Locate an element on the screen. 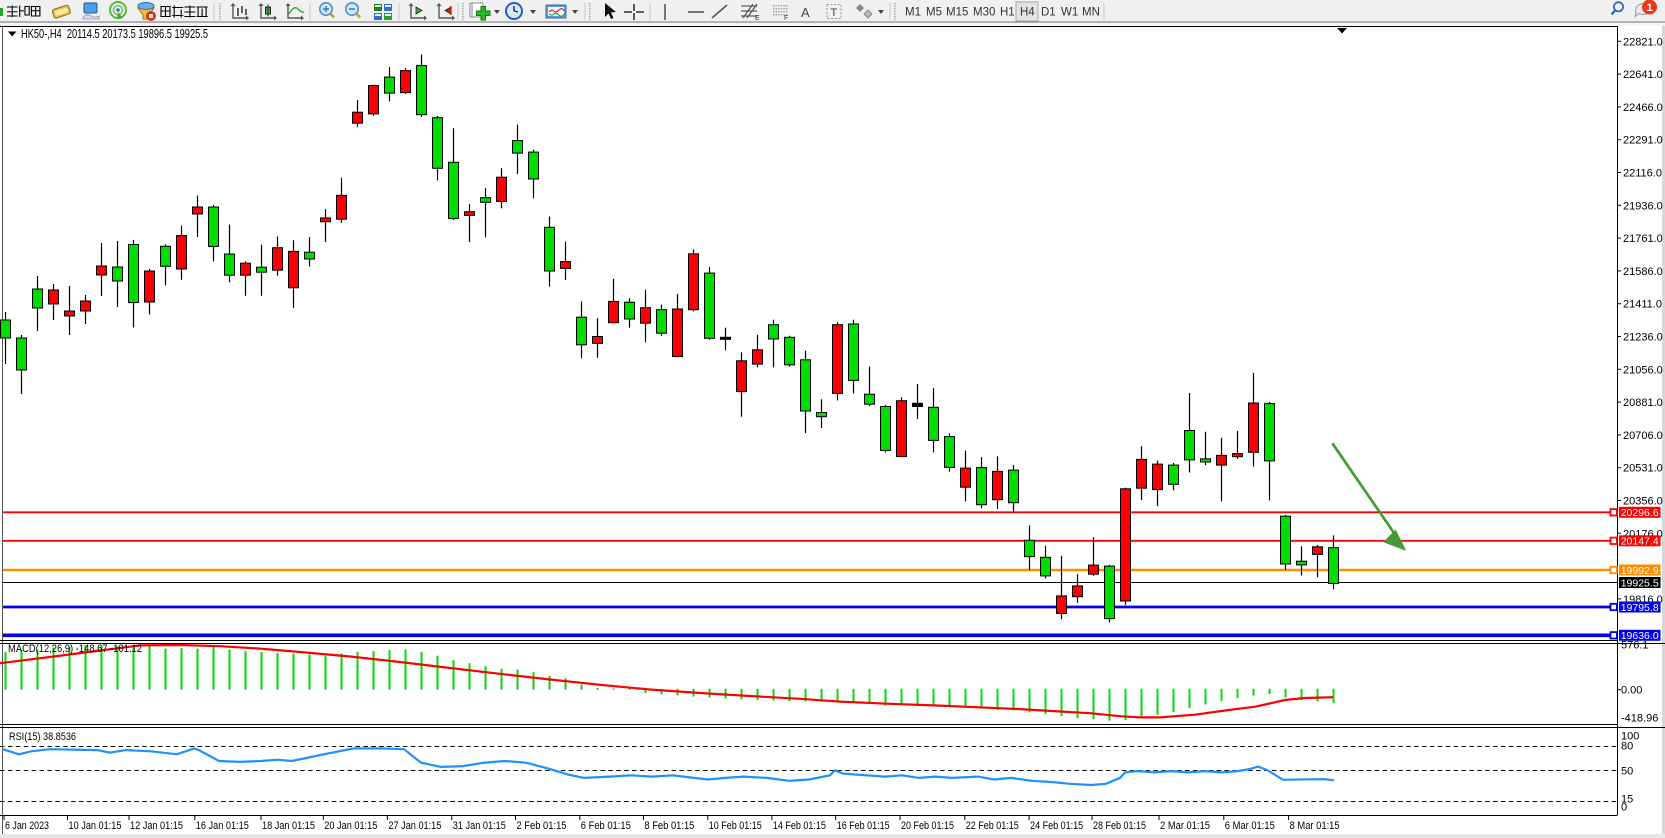  svg-text: 21761.0 is located at coordinates (1643, 239).